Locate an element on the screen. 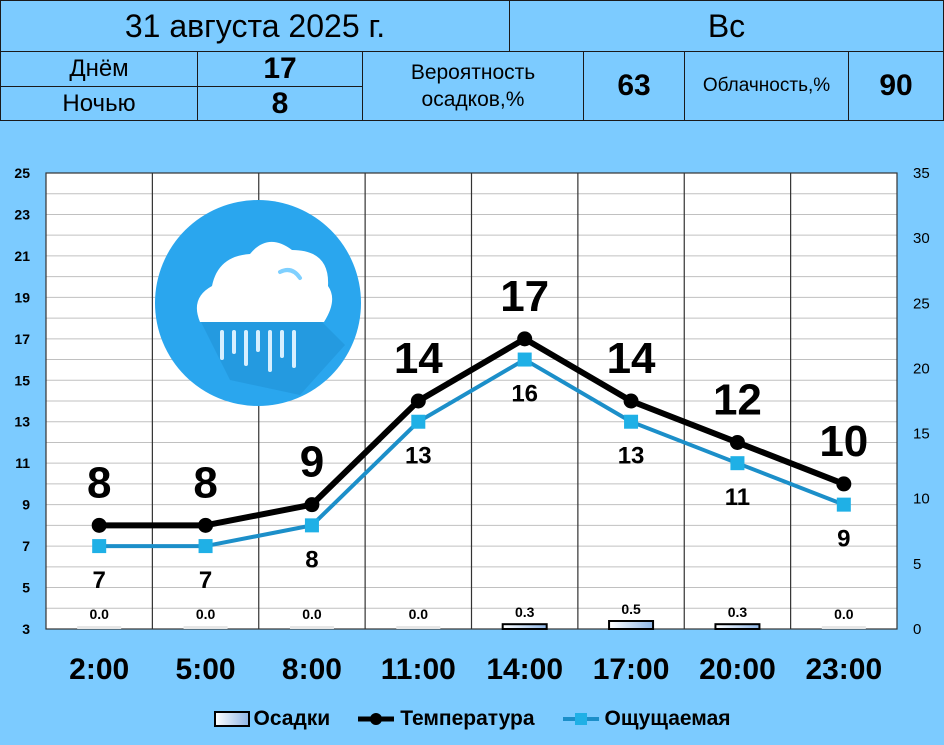 The height and width of the screenshot is (745, 944). date-text: 31 августа 2025 г. is located at coordinates (255, 25).